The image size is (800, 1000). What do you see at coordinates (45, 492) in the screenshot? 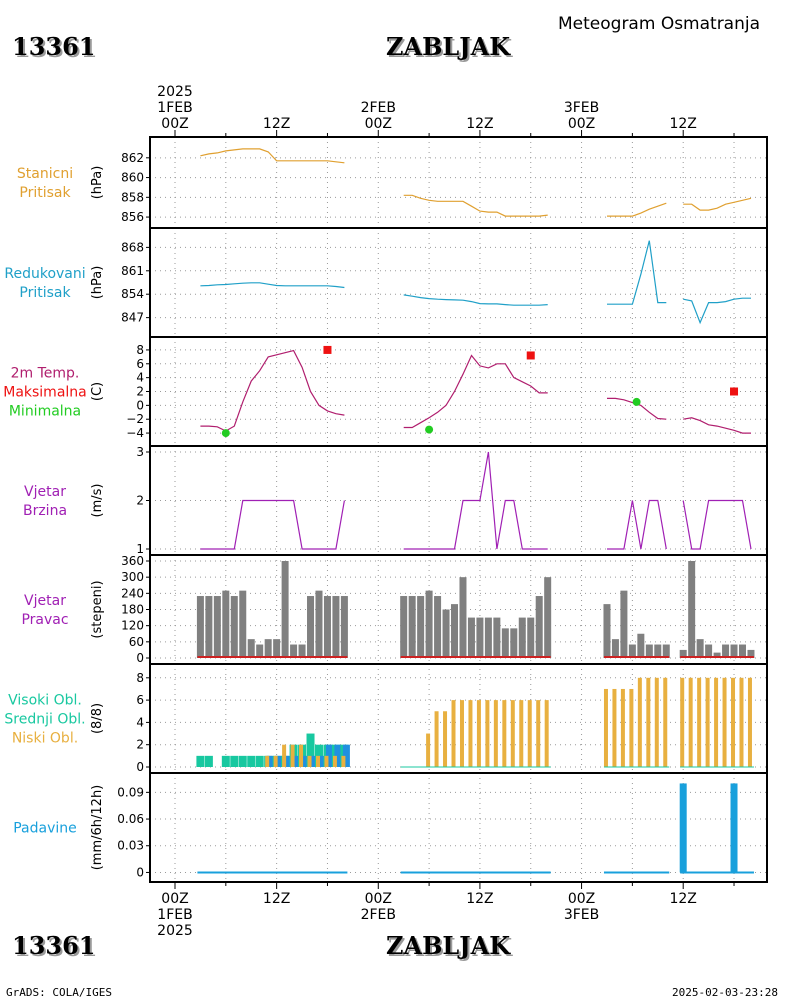
I see `panel-label: Vjetar` at bounding box center [45, 492].